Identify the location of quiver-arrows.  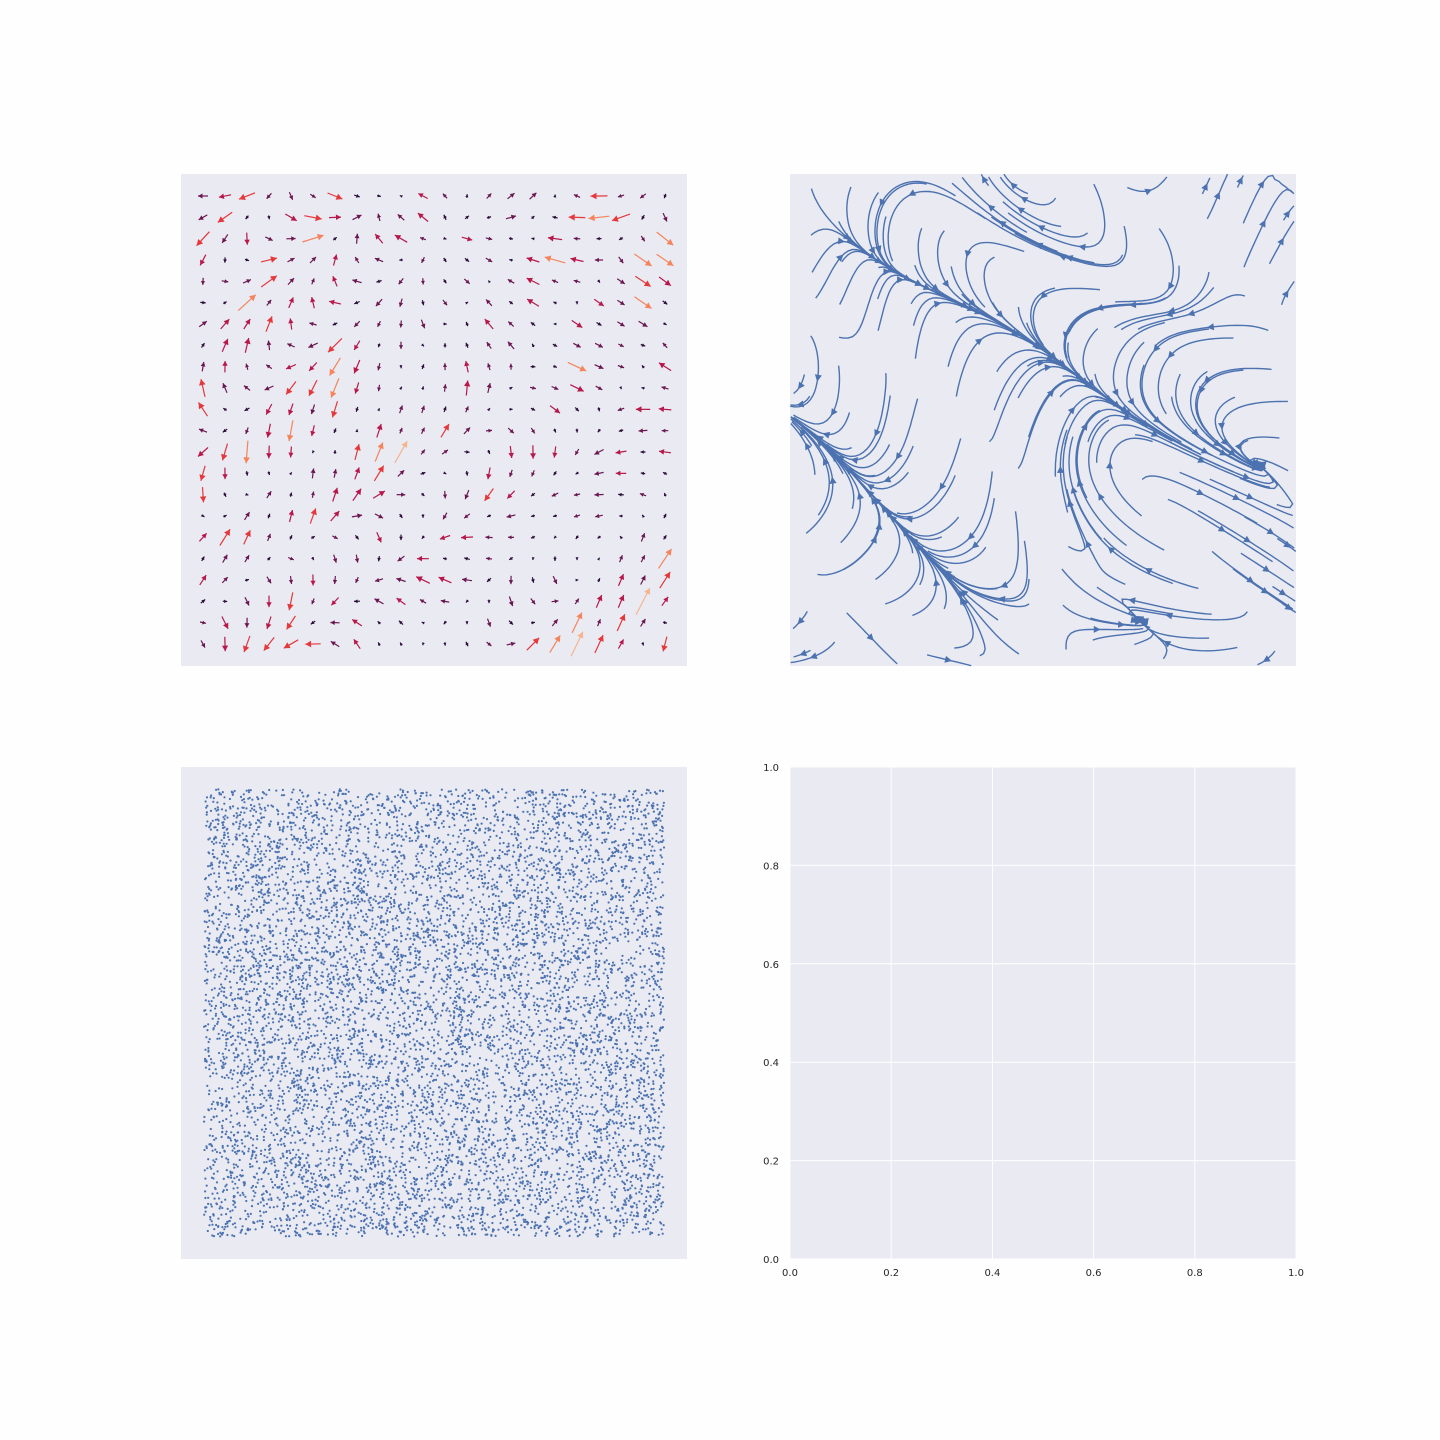
(435, 424).